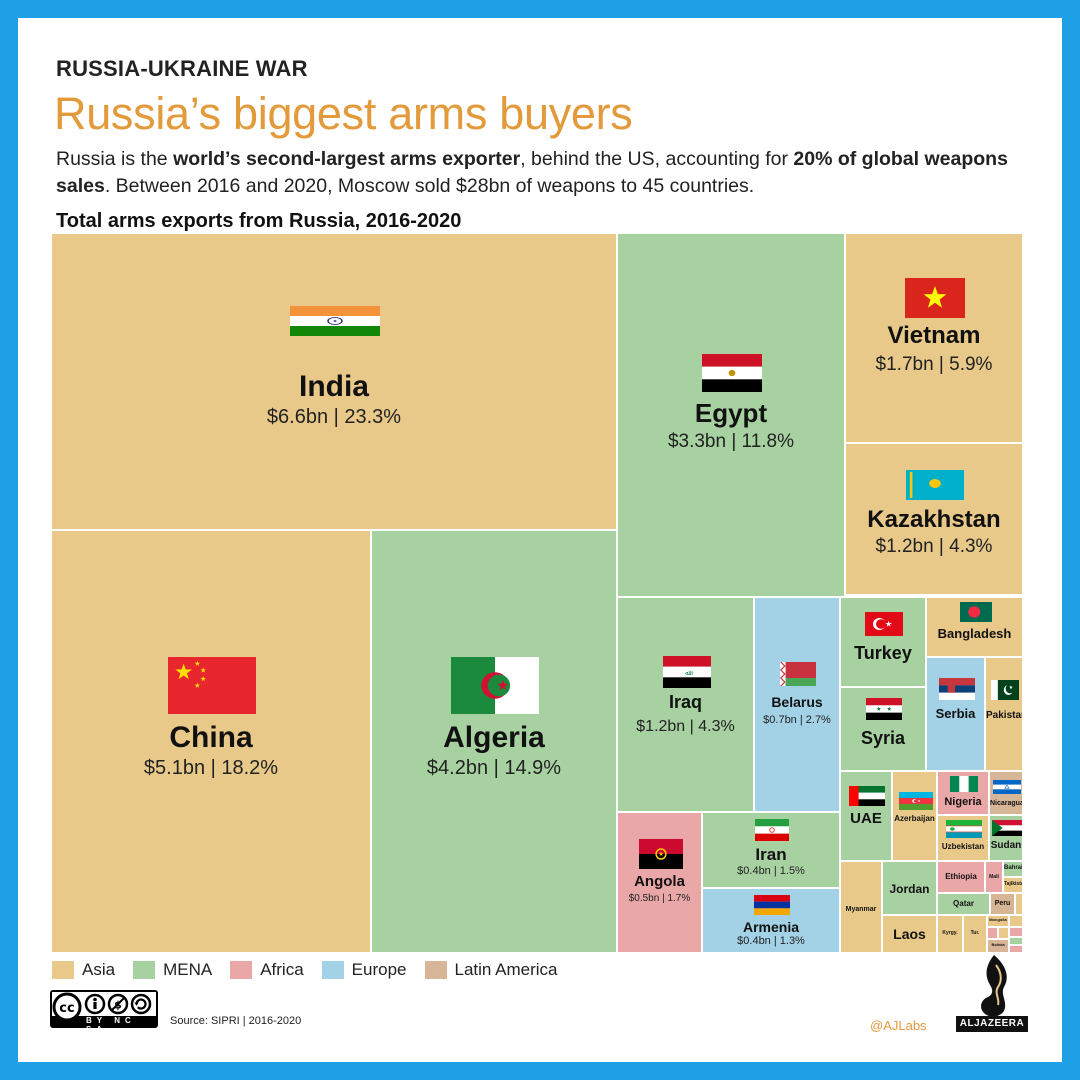 This screenshot has width=1080, height=1080. Describe the element at coordinates (335, 323) in the screenshot. I see `india-flag-icon` at that location.